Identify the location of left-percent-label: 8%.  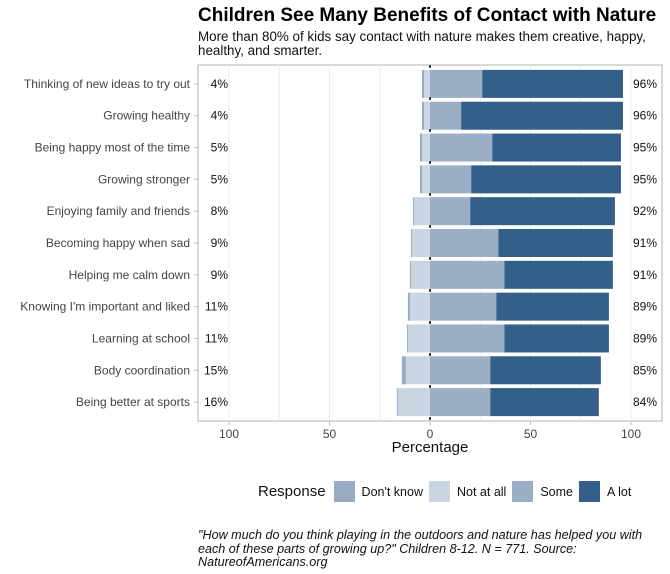
(220, 211).